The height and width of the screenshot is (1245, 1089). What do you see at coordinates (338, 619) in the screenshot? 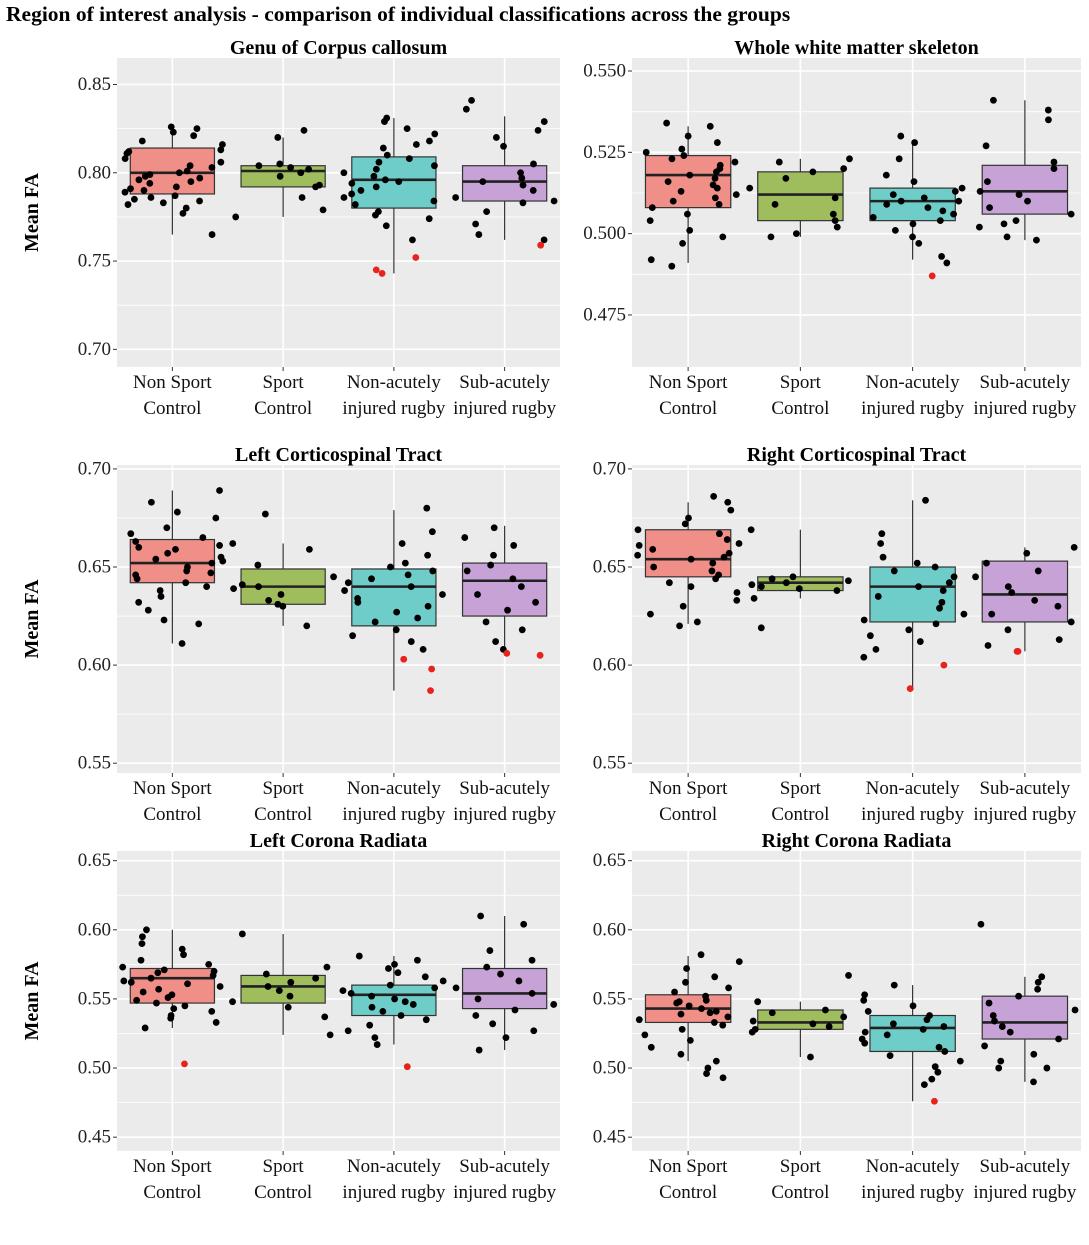
I see `plot-background` at bounding box center [338, 619].